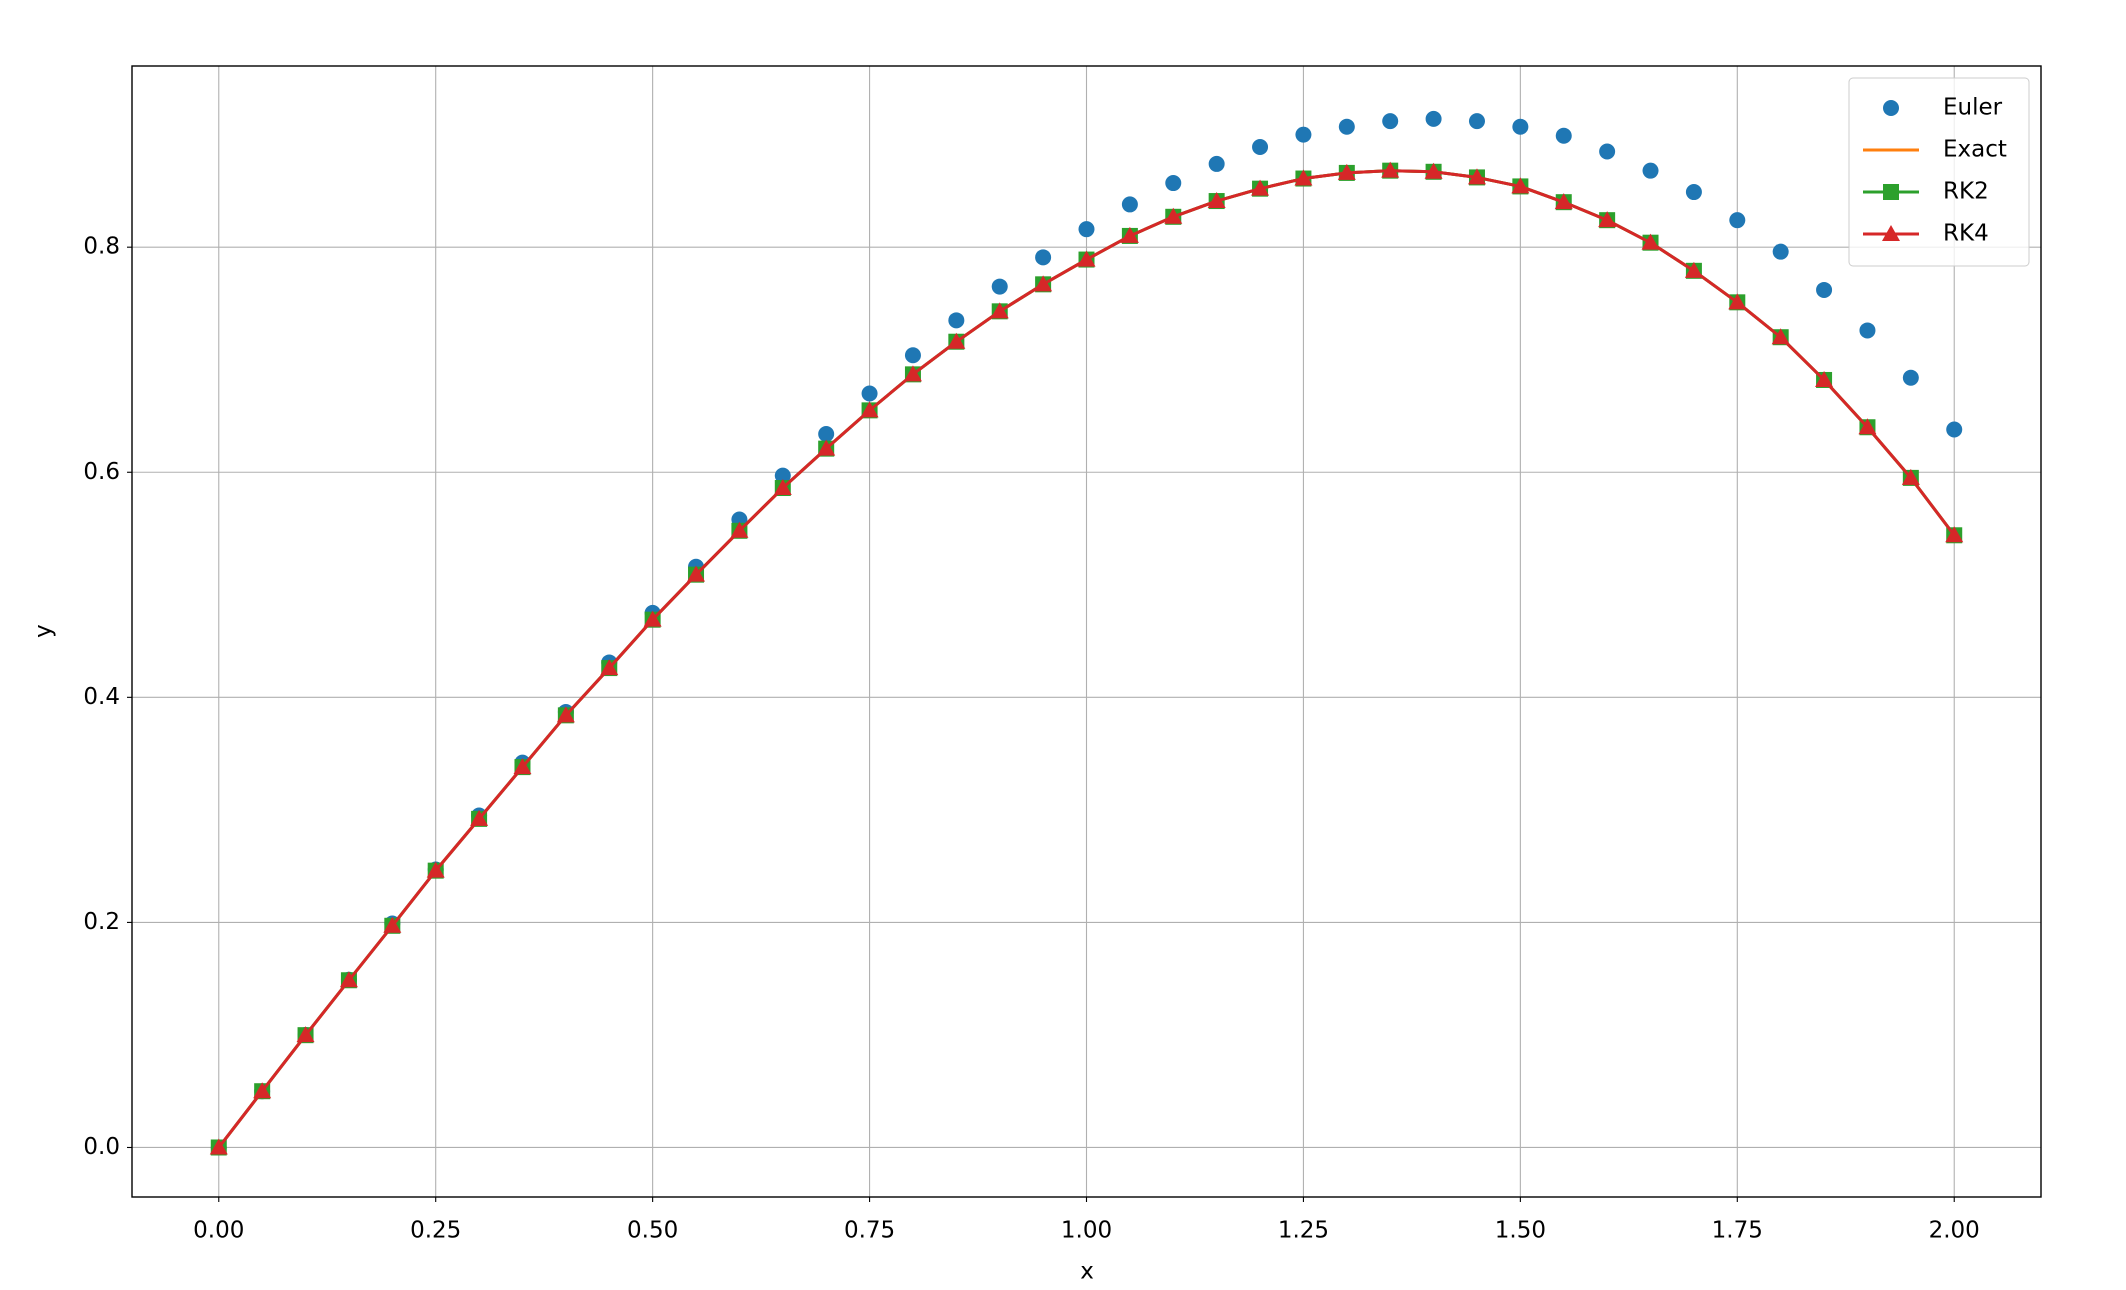 Image resolution: width=2126 pixels, height=1290 pixels. What do you see at coordinates (652, 1231) in the screenshot?
I see `x-tick-label: 0.50` at bounding box center [652, 1231].